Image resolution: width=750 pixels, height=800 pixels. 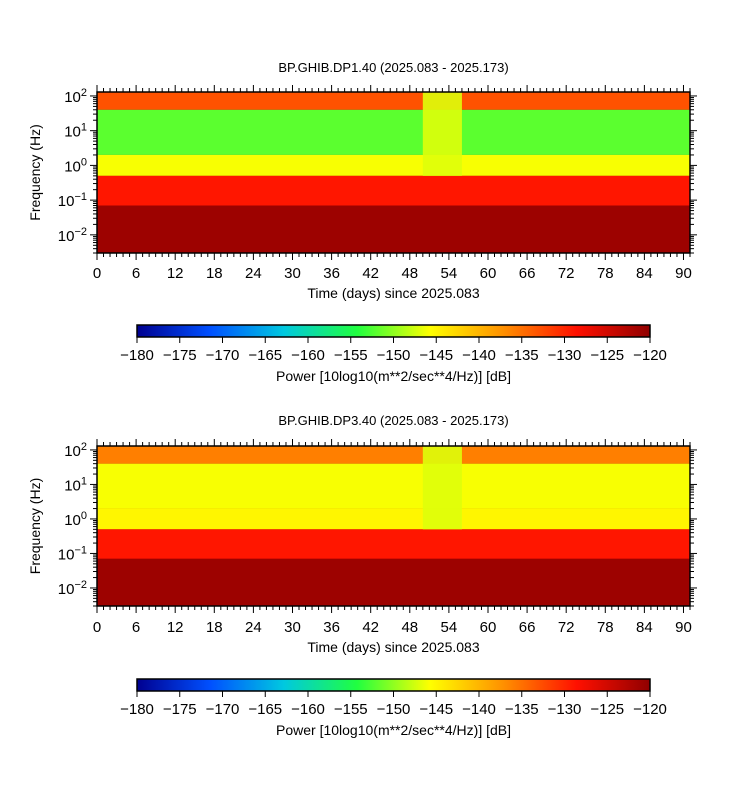 I want to click on y-tick-label: 10², so click(x=75, y=96).